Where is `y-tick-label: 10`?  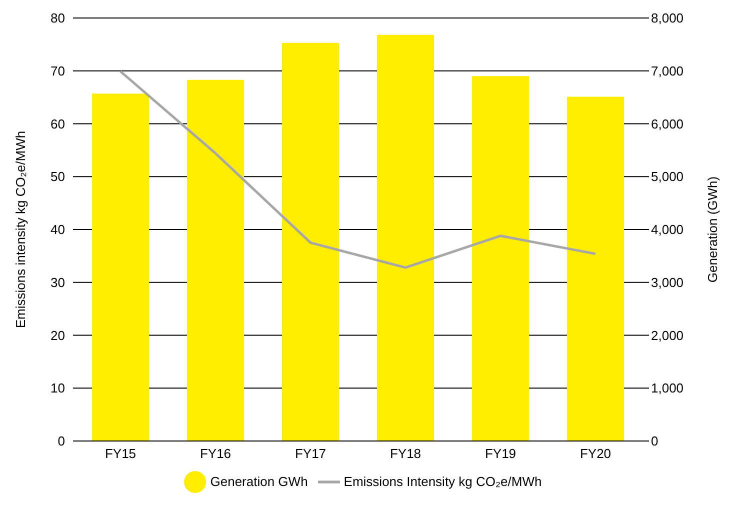 y-tick-label: 10 is located at coordinates (57, 388).